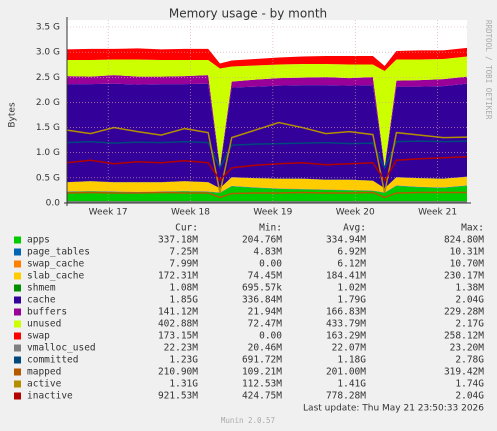  I want to click on stat-value: 6.92M, so click(351, 252).